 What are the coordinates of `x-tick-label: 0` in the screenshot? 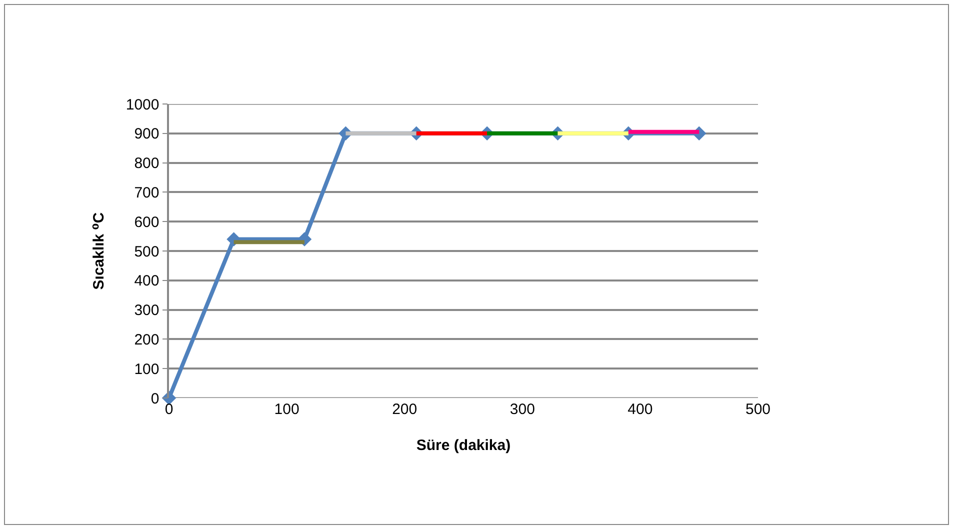 It's located at (169, 409).